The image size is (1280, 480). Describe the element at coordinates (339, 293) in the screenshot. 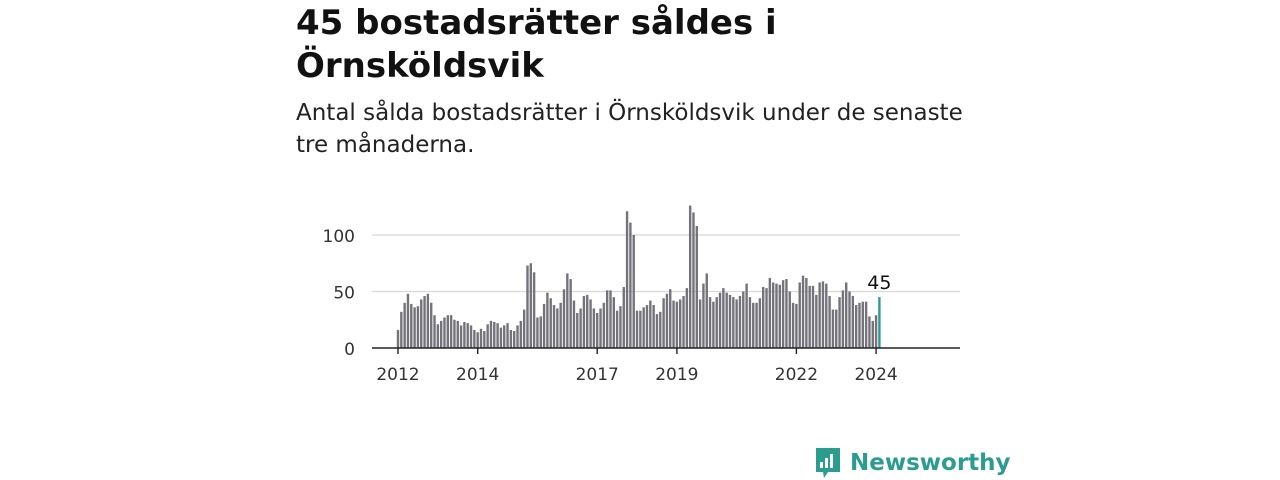

I see `y-axis-tick-labels: 0 50 100` at that location.